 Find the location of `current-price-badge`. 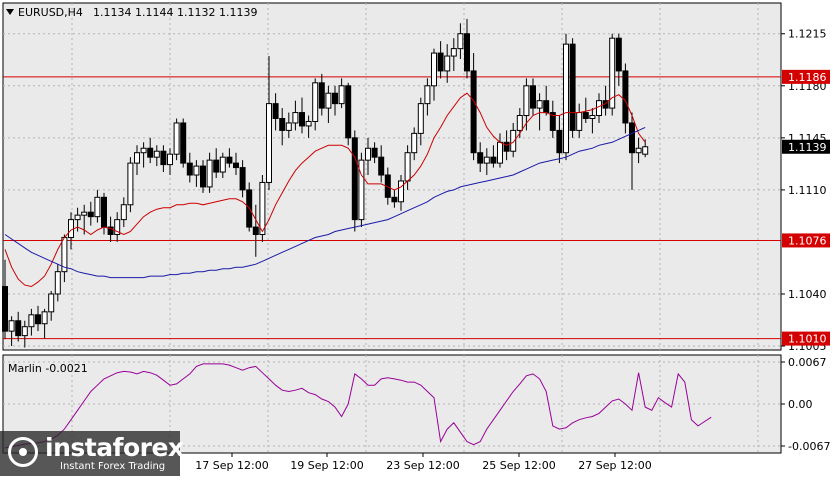

current-price-badge is located at coordinates (806, 146).